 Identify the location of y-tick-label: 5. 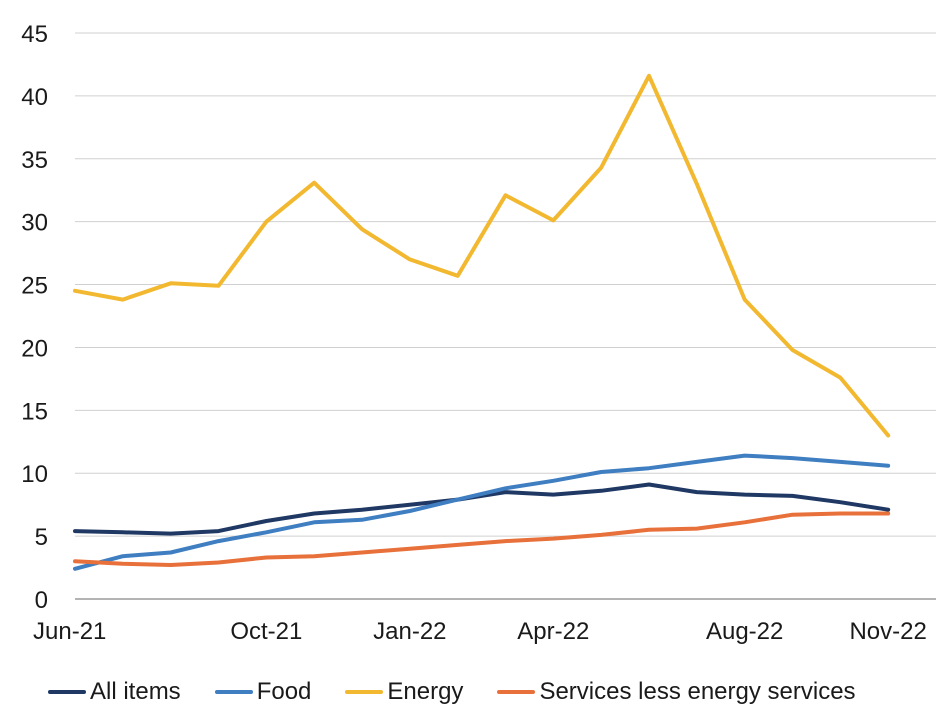
(41, 537).